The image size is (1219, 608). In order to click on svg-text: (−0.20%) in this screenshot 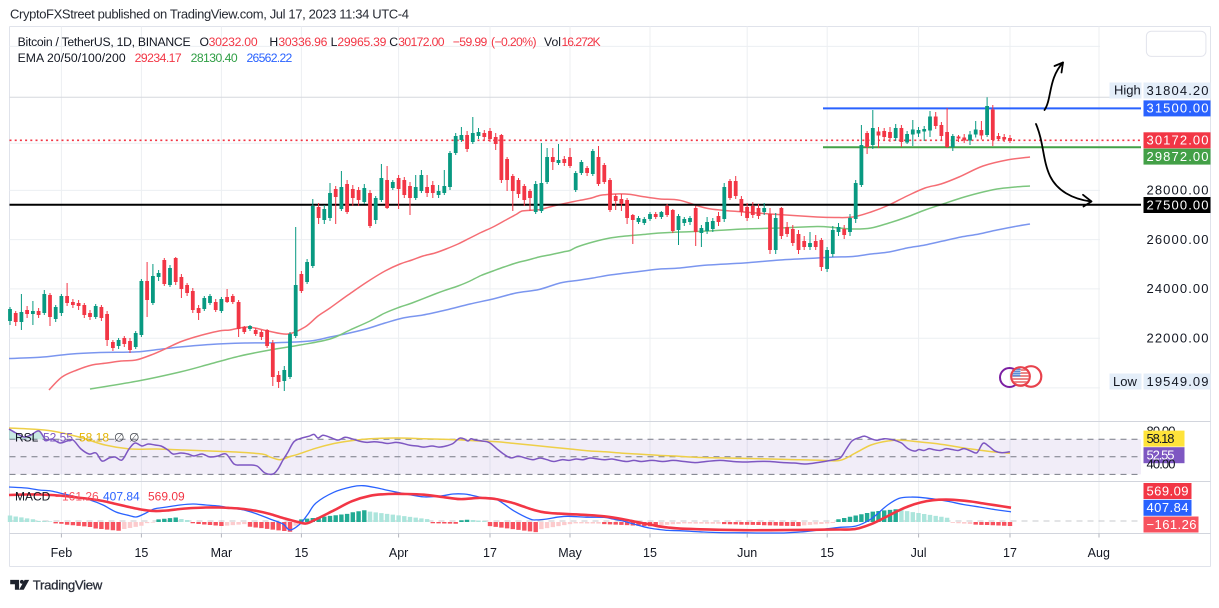, I will do `click(514, 42)`.